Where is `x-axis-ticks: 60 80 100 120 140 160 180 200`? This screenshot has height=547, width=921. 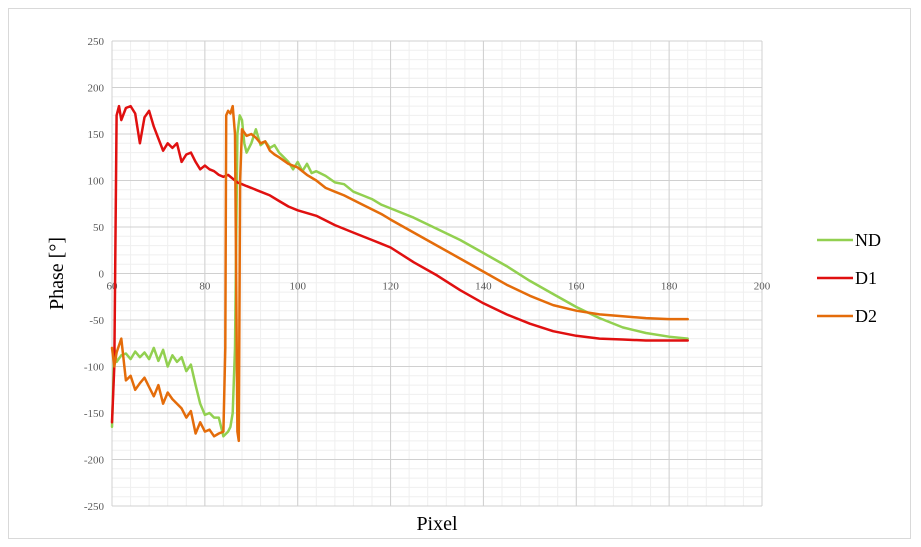
x-axis-ticks: 60 80 100 120 140 160 180 200 is located at coordinates (439, 287).